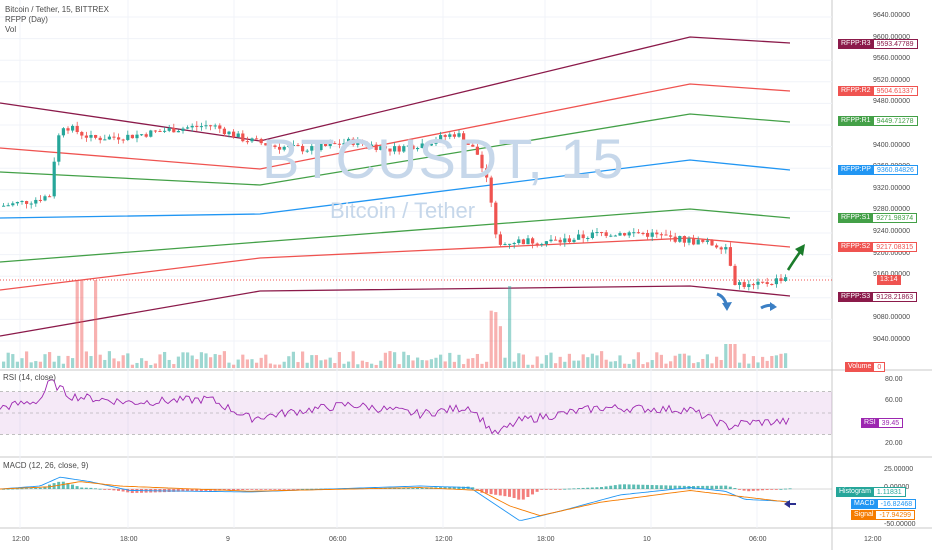  I want to click on volume-legend: Vol, so click(11, 29).